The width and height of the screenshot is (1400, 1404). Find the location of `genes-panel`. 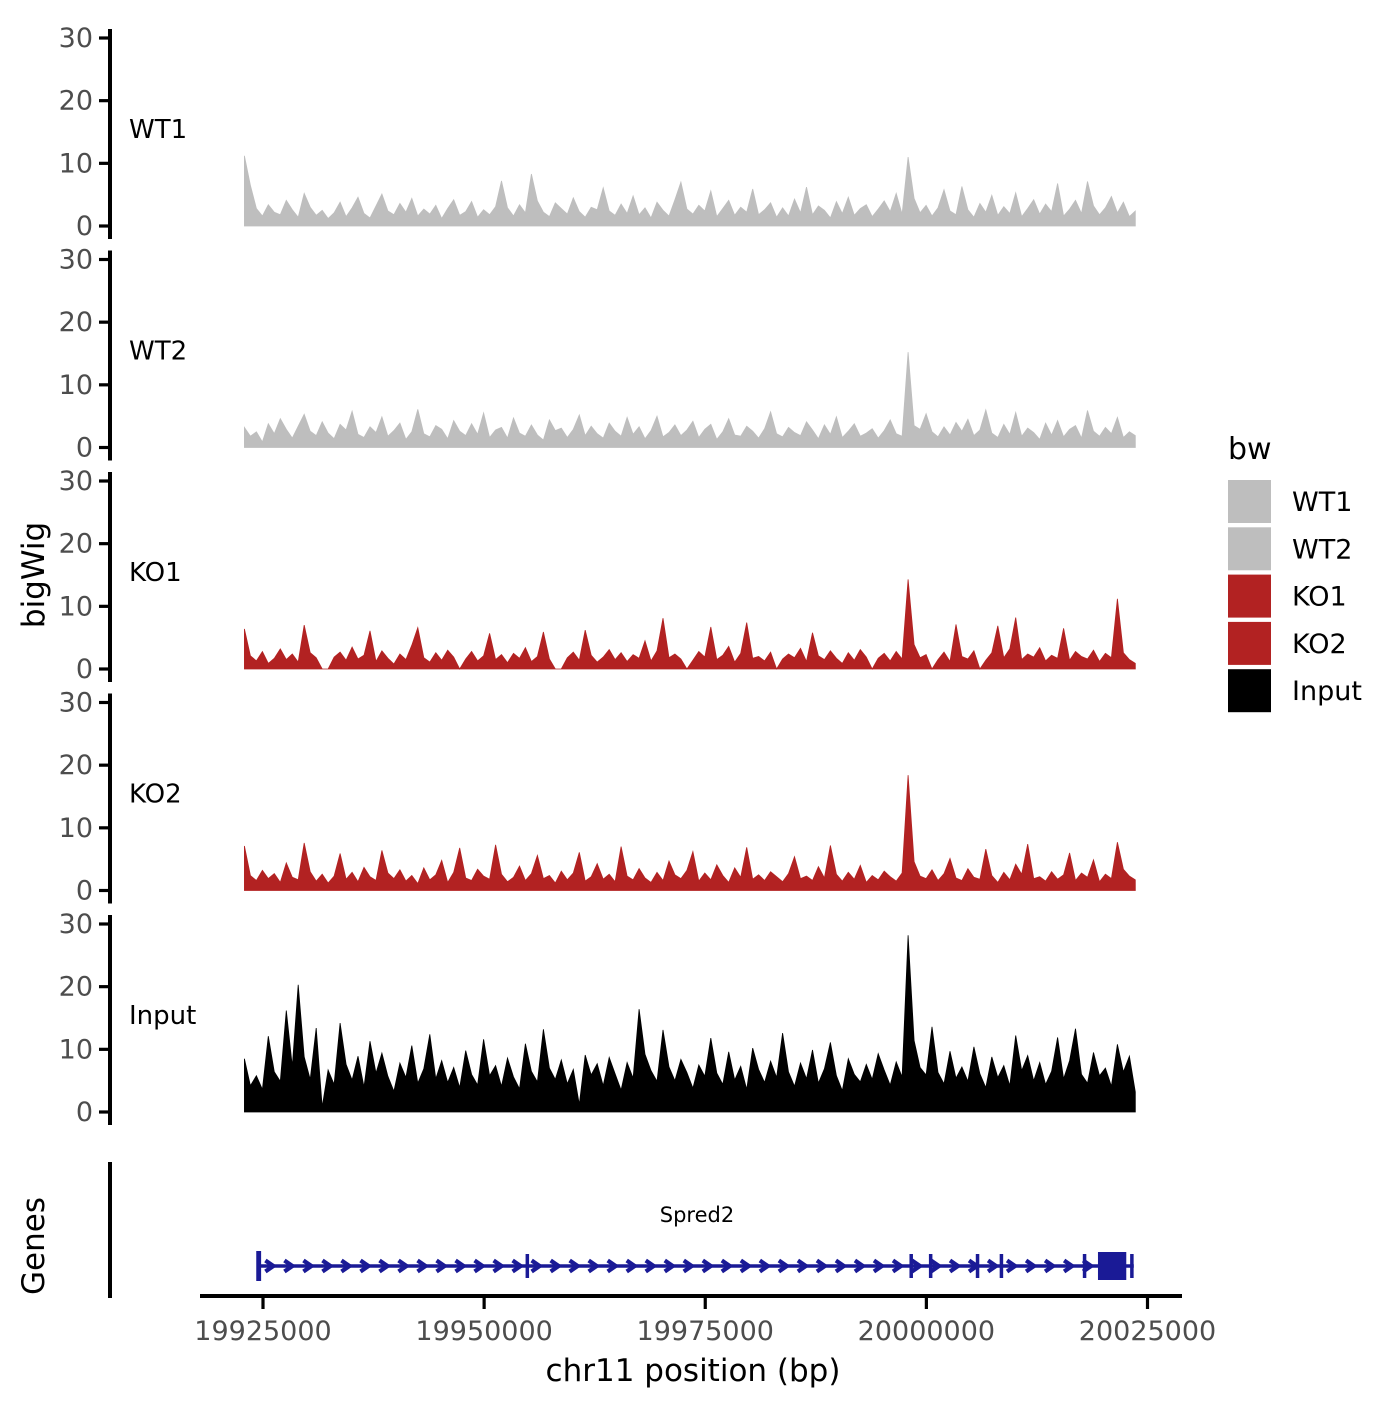

genes-panel is located at coordinates (621, 1230).